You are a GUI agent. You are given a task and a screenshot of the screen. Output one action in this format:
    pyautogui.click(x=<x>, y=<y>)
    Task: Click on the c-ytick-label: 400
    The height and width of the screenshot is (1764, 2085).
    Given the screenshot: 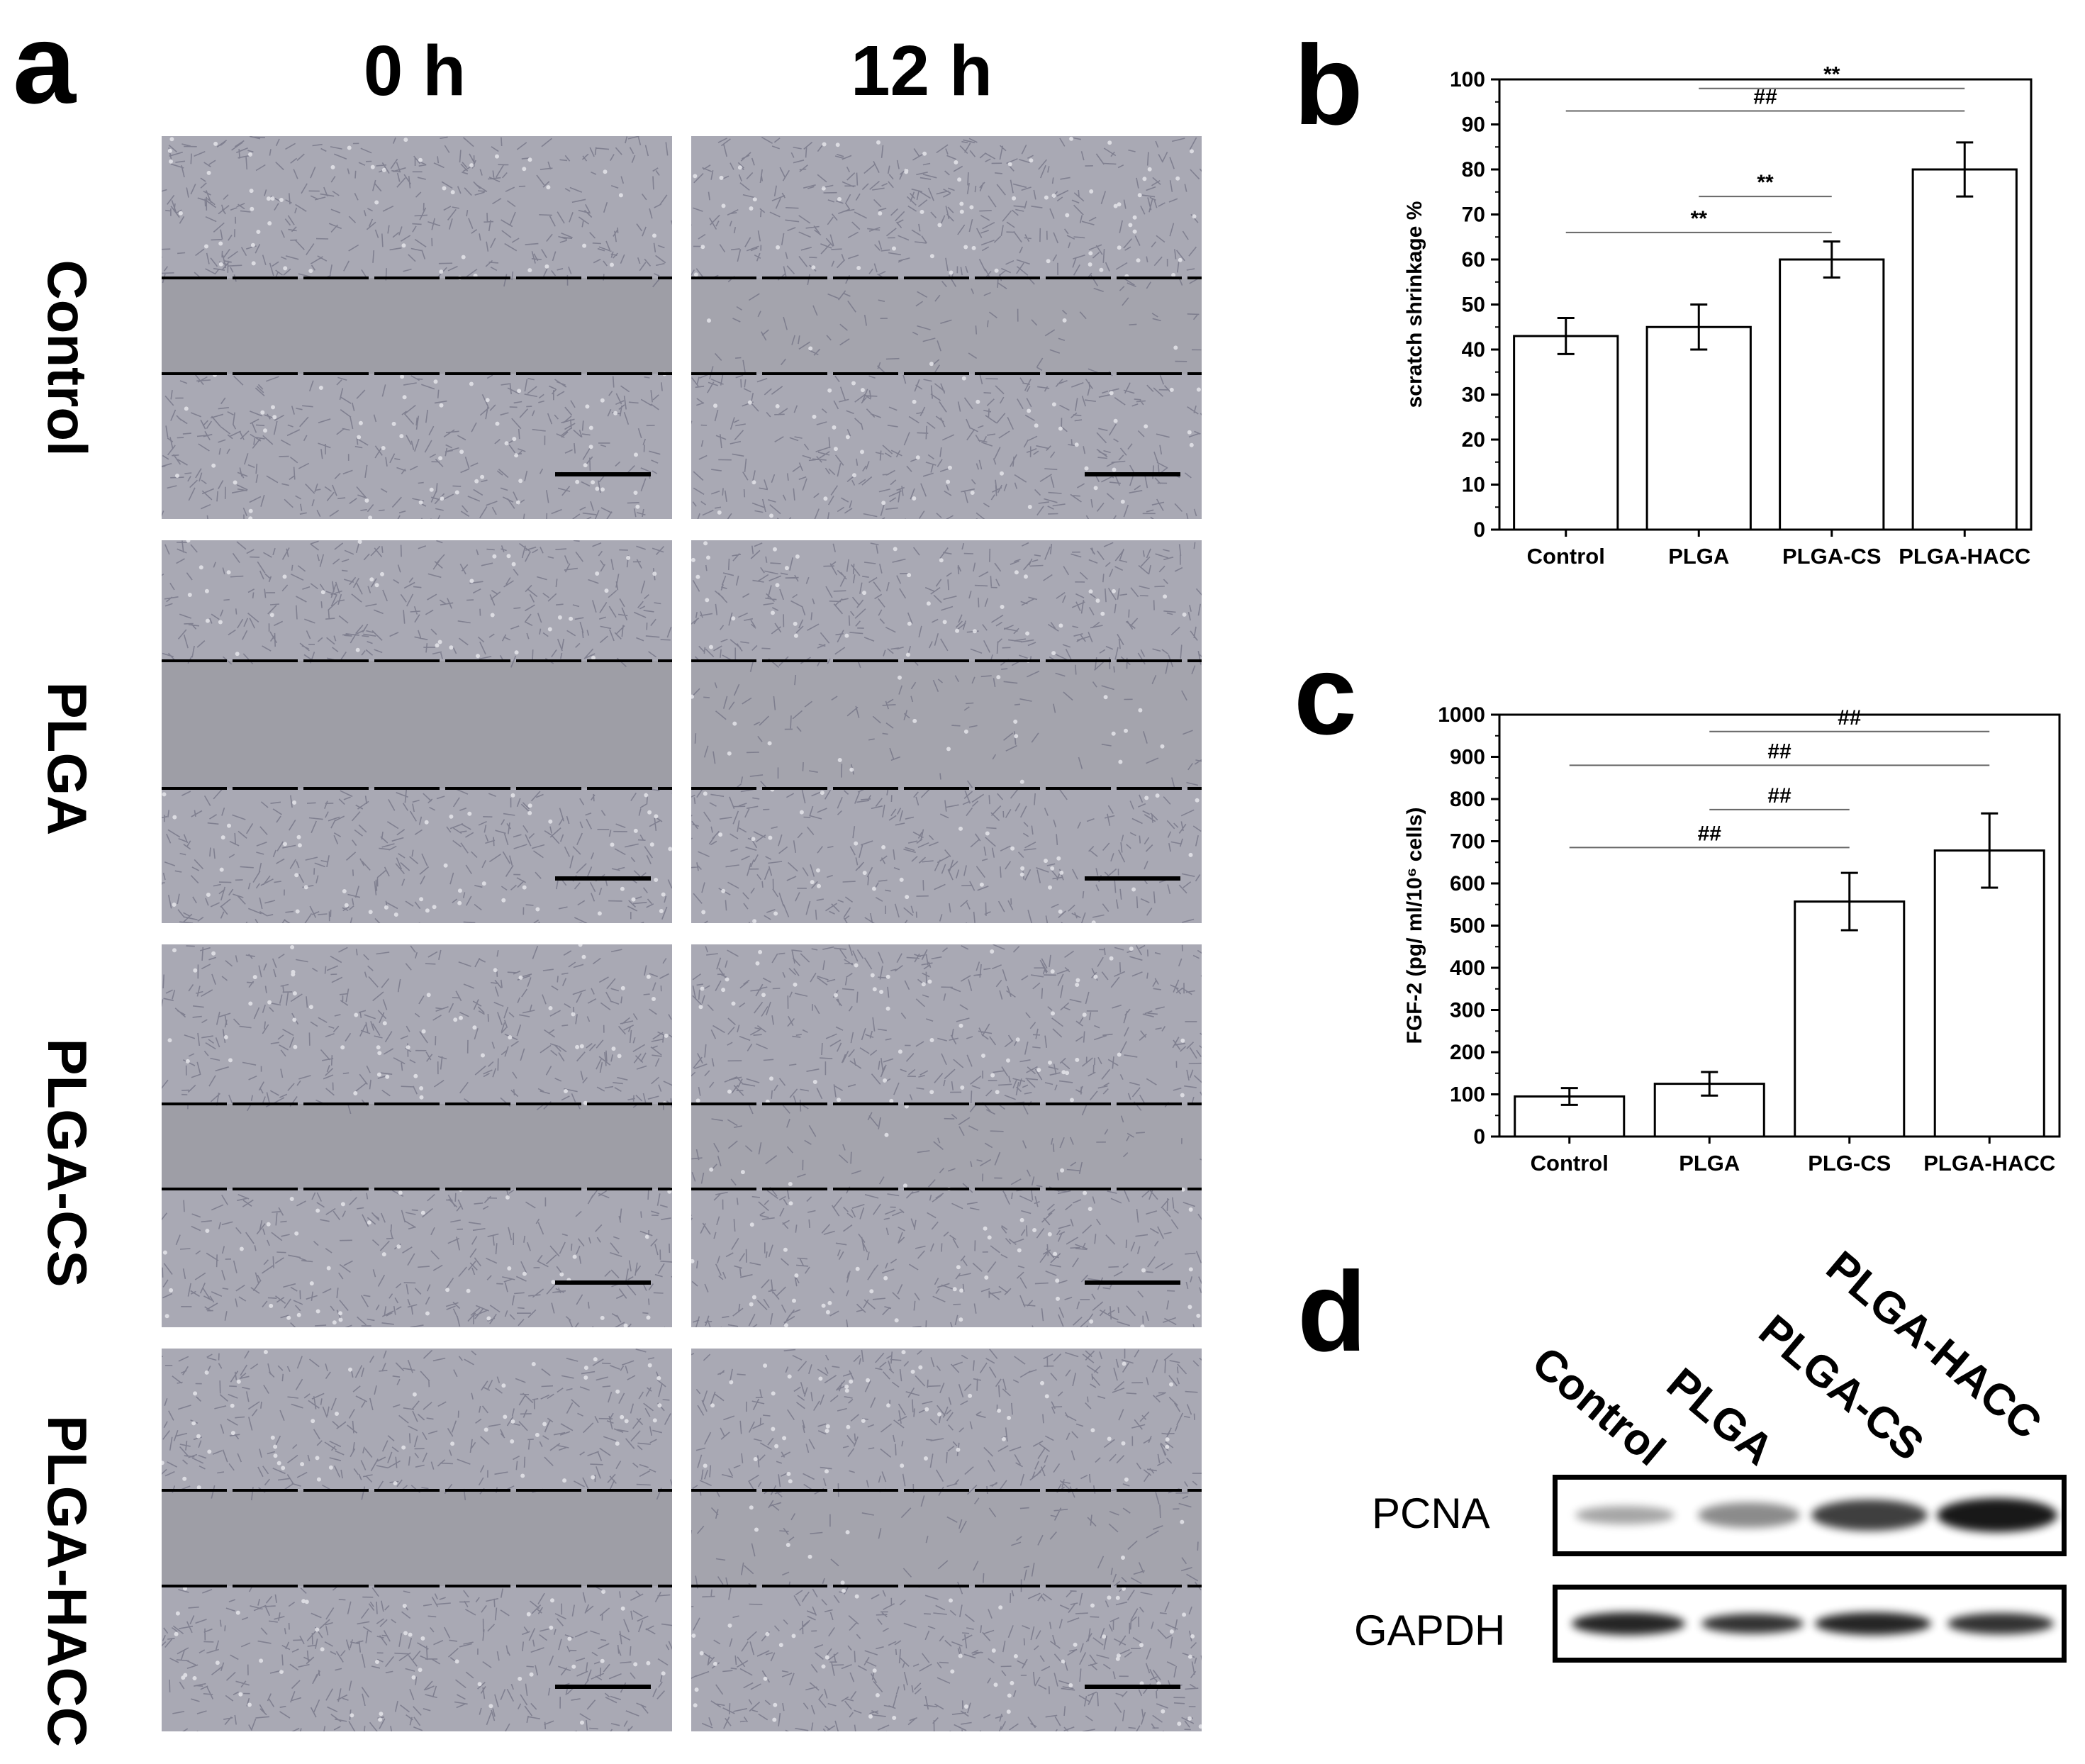 What is the action you would take?
    pyautogui.click(x=1467, y=968)
    